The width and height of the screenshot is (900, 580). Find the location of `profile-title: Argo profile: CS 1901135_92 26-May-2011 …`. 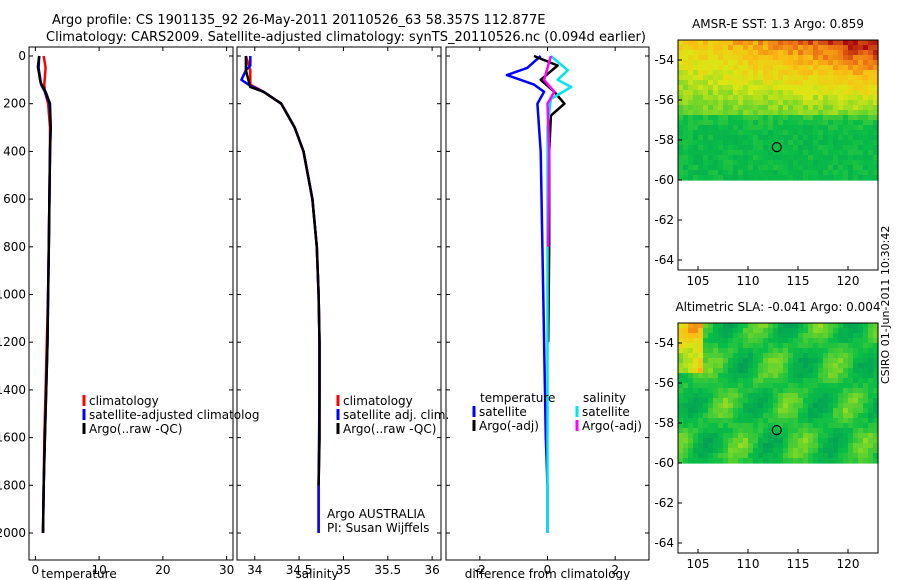

profile-title: Argo profile: CS 1901135_92 26-May-2011 … is located at coordinates (299, 20).